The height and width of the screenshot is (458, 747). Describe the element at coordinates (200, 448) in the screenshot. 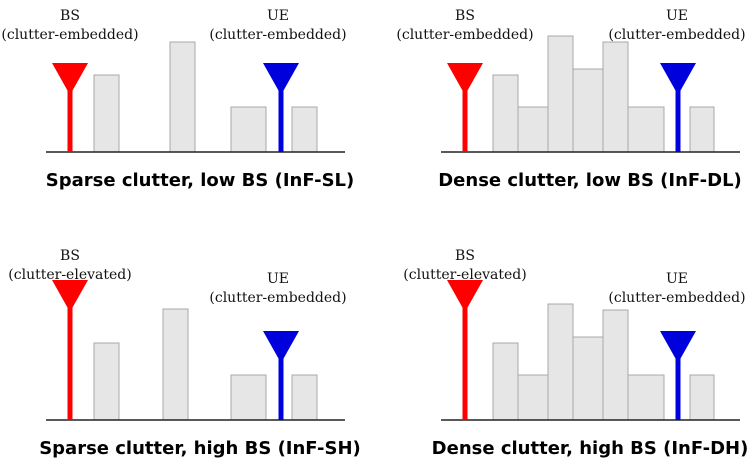

I see `panel-caption: Sparse clutter, high BS (InF-SH)` at that location.